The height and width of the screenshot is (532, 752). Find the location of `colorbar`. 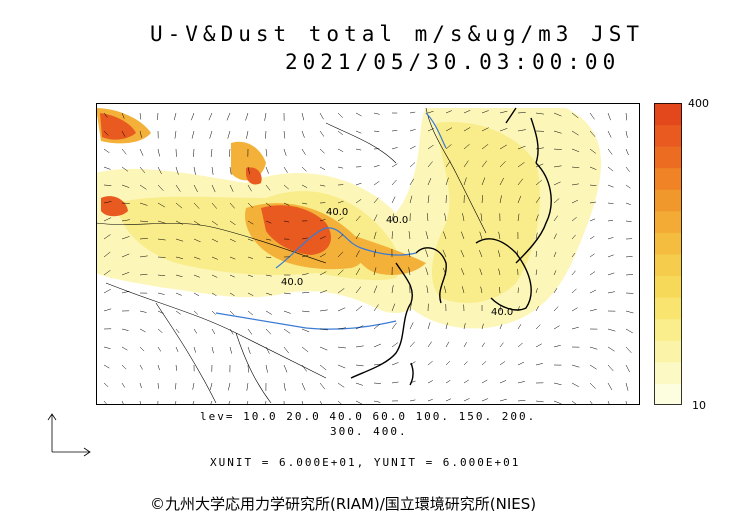

colorbar is located at coordinates (668, 254).